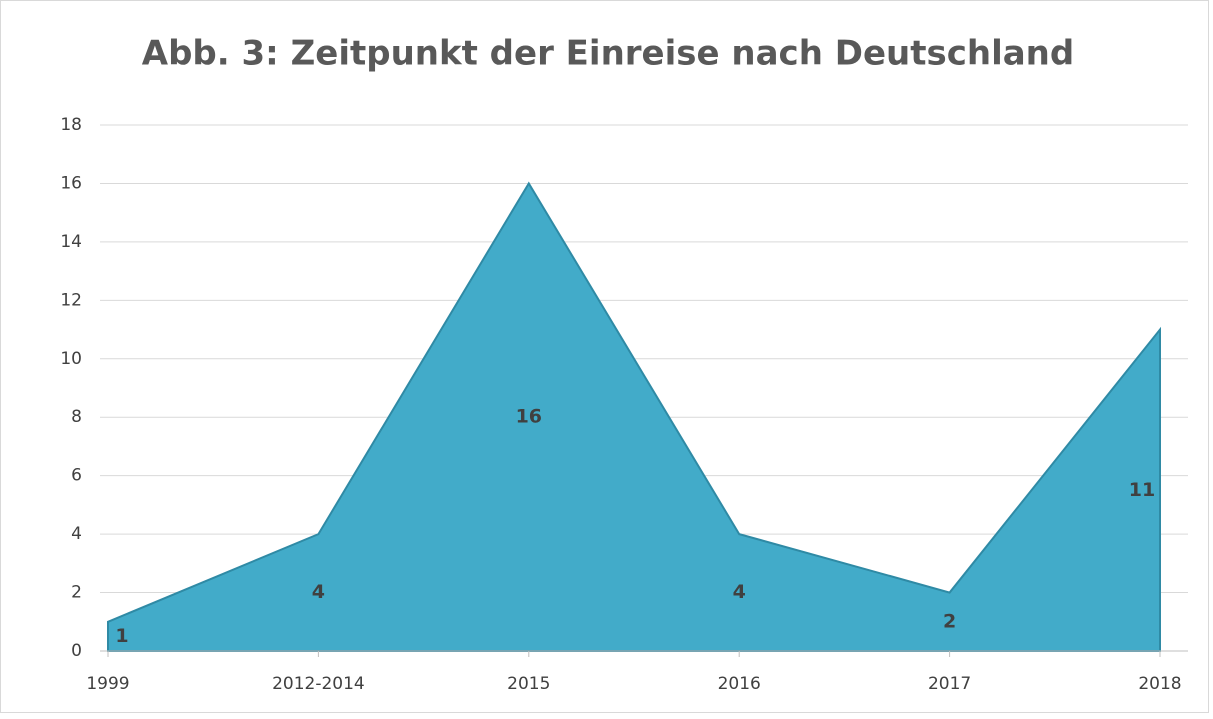 This screenshot has width=1213, height=719. Describe the element at coordinates (949, 684) in the screenshot. I see `x-tick-label: 2017` at that location.